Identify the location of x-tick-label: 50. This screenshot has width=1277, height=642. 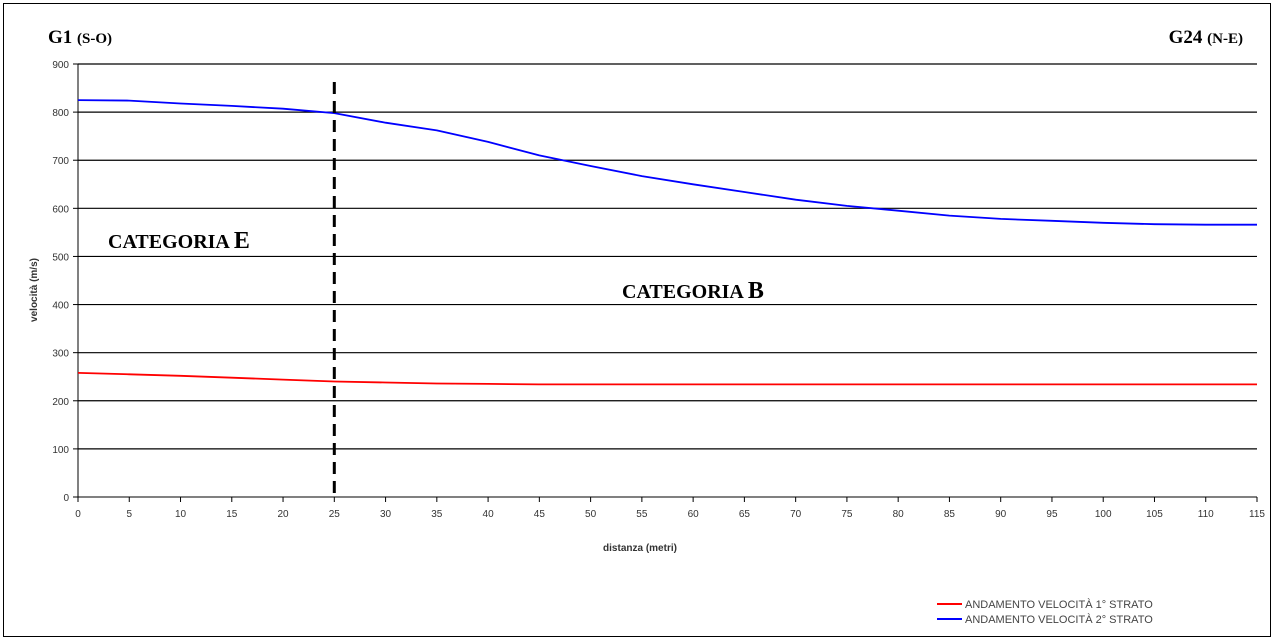
(591, 514).